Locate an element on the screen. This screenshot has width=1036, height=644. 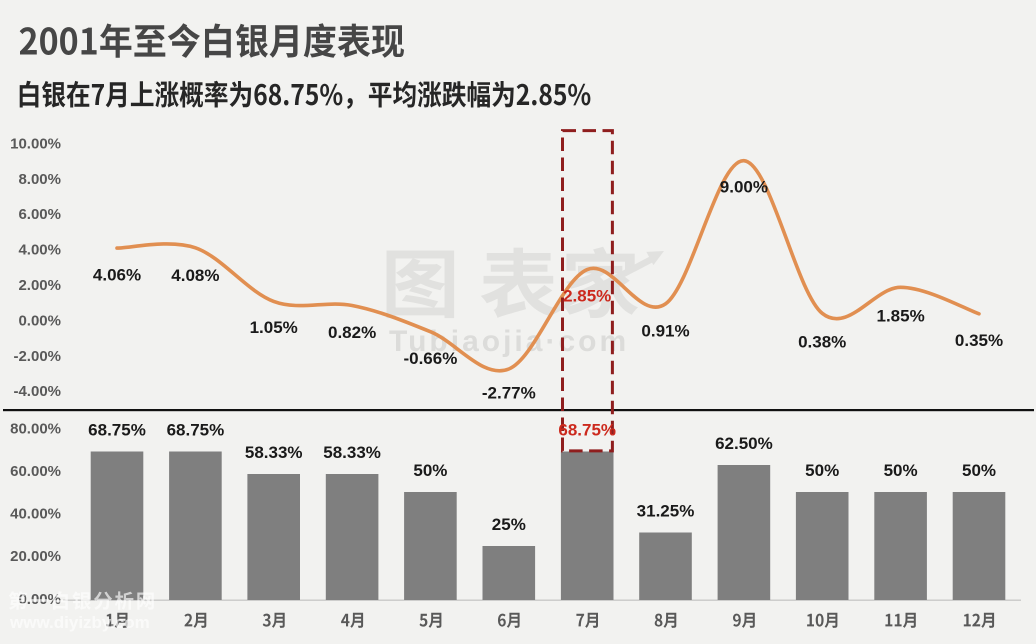
svg-text: 1.85% is located at coordinates (900, 316).